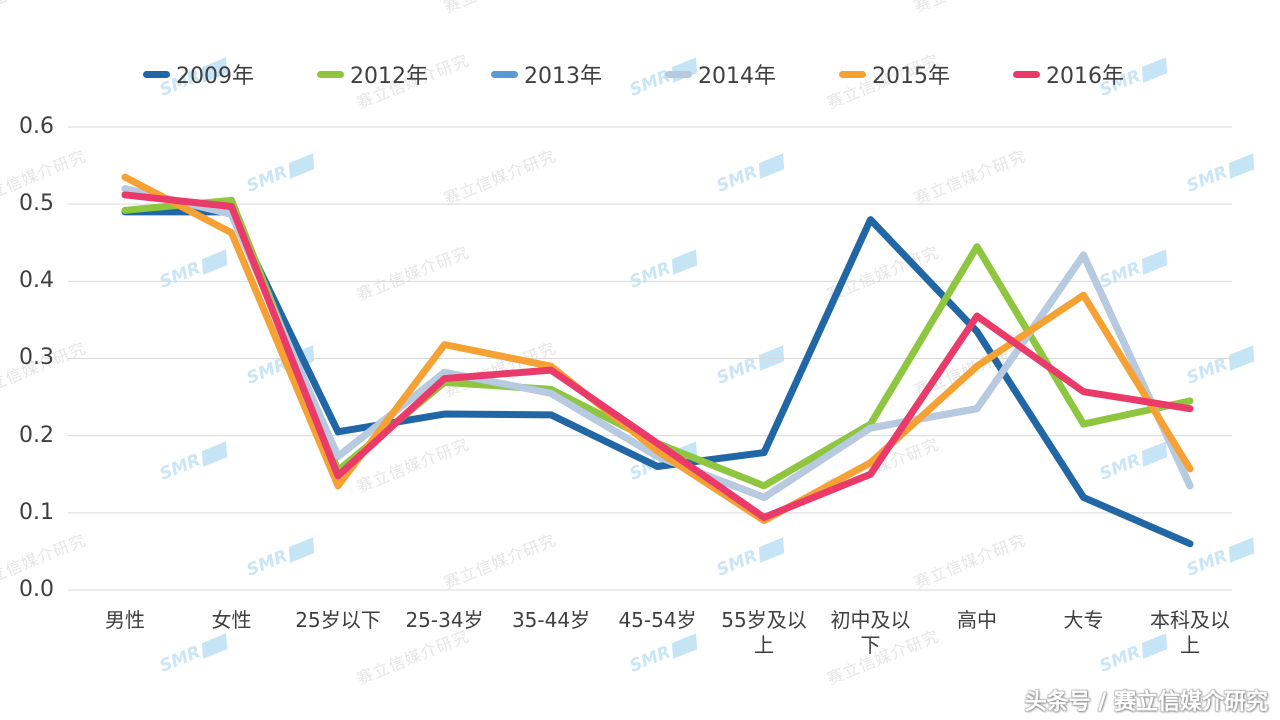 Image resolution: width=1280 pixels, height=720 pixels. I want to click on credit-text: 头条号 / 赛立信媒介研究, so click(1146, 702).